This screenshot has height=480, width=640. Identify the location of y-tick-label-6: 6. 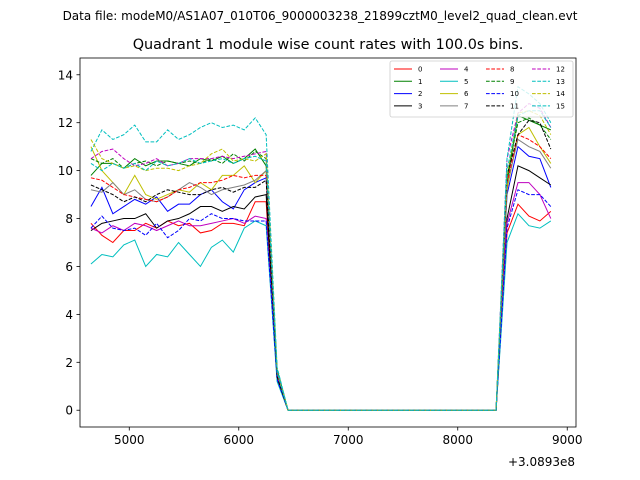
(69, 267).